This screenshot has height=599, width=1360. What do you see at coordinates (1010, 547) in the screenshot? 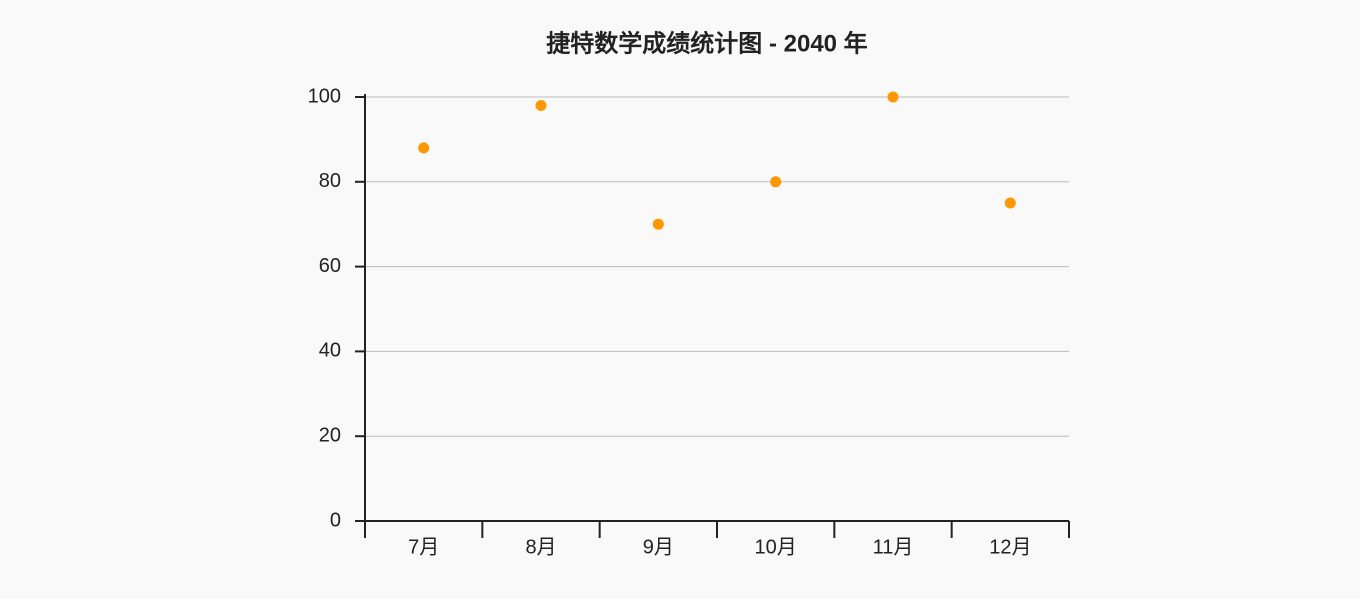
I see `x-tick-label: 12月` at bounding box center [1010, 547].